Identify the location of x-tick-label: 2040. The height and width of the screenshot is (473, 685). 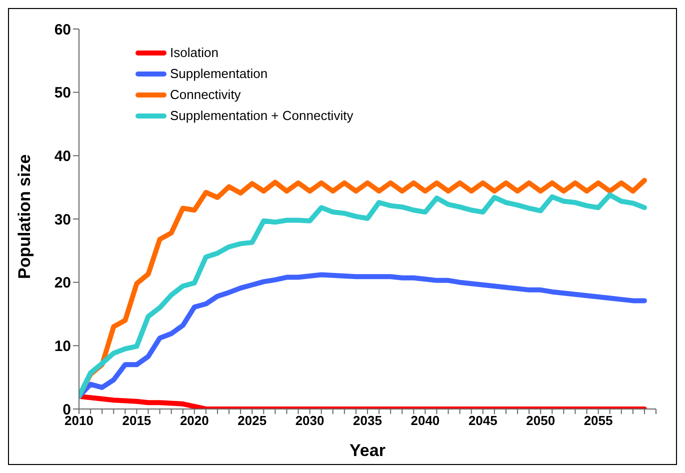
(425, 420).